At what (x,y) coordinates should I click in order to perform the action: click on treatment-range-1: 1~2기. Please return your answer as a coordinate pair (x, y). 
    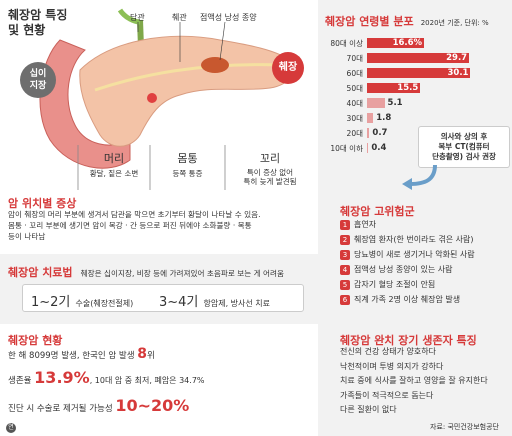
    Looking at the image, I should click on (51, 302).